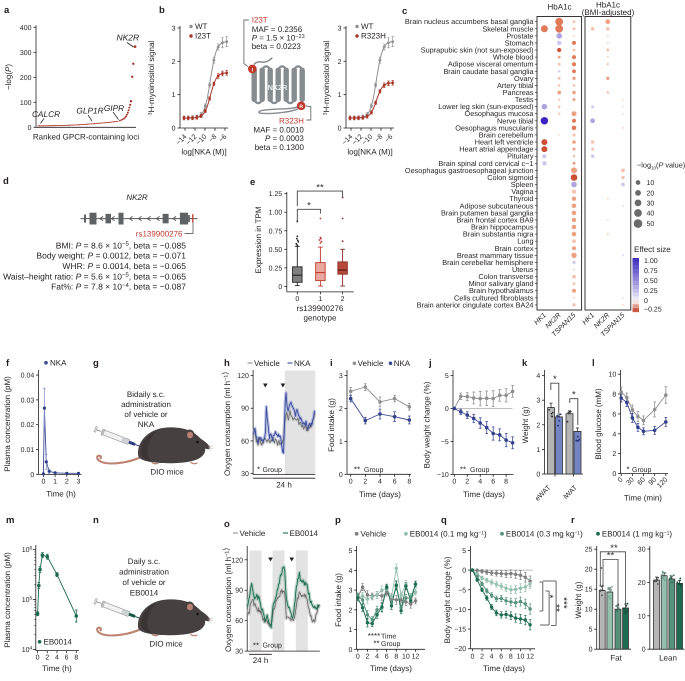  Describe the element at coordinates (340, 95) in the screenshot. I see `svg-text: 1` at that location.